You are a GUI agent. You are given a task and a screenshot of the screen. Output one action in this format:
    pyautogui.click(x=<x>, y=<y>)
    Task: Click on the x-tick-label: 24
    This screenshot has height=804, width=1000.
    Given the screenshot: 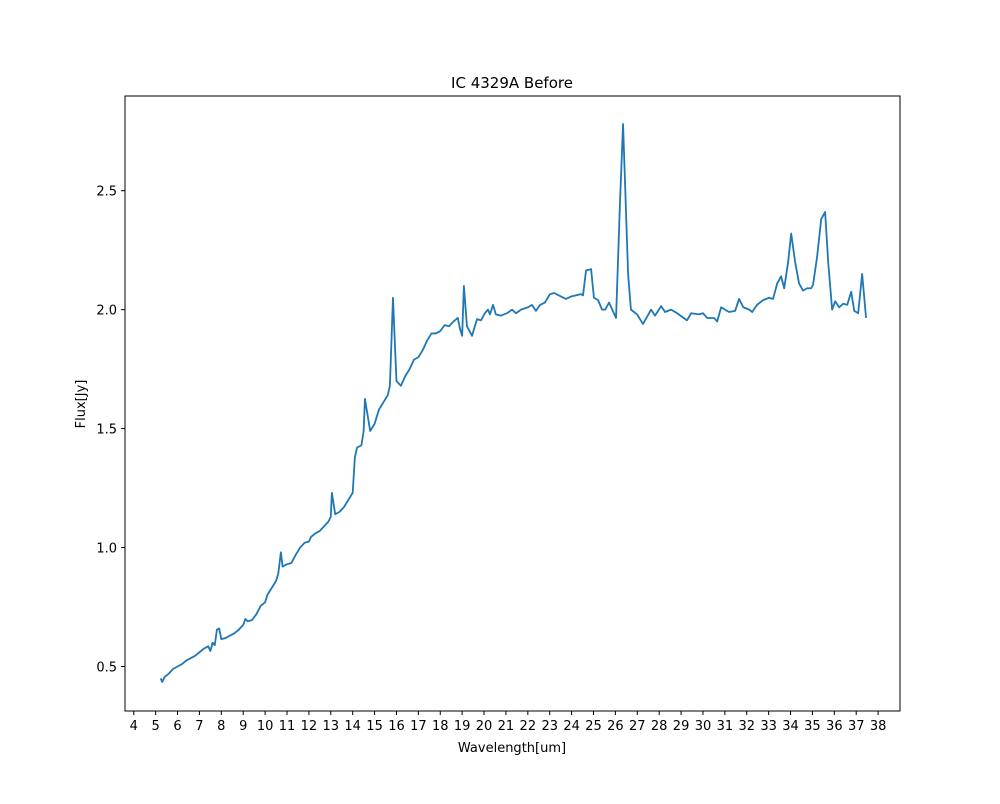 What is the action you would take?
    pyautogui.click(x=571, y=726)
    